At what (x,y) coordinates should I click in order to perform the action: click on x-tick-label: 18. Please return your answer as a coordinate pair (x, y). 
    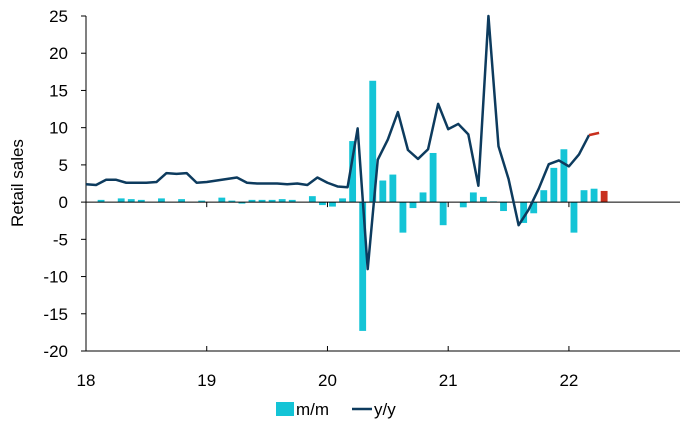
    Looking at the image, I should click on (86, 380).